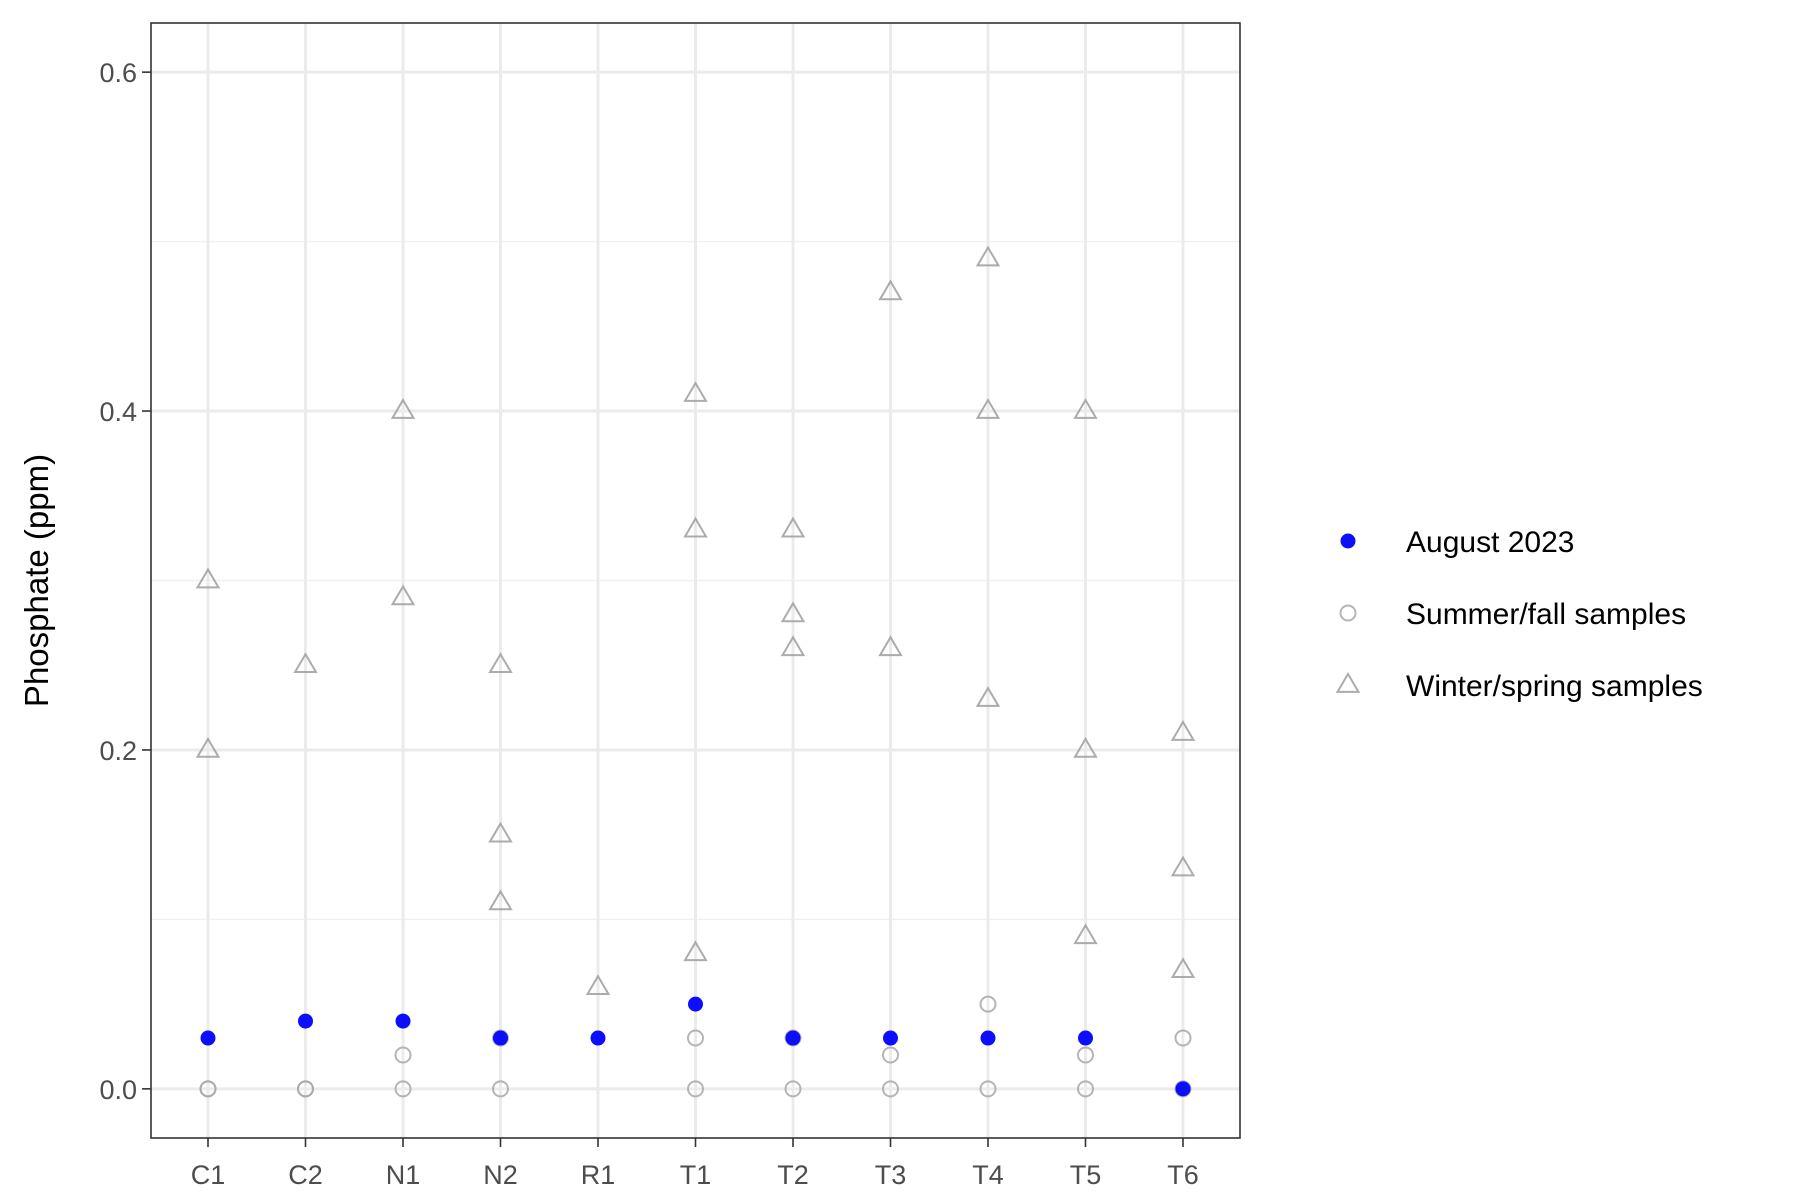 Image resolution: width=1800 pixels, height=1200 pixels. I want to click on legend-item: Winter/spring samples, so click(1519, 686).